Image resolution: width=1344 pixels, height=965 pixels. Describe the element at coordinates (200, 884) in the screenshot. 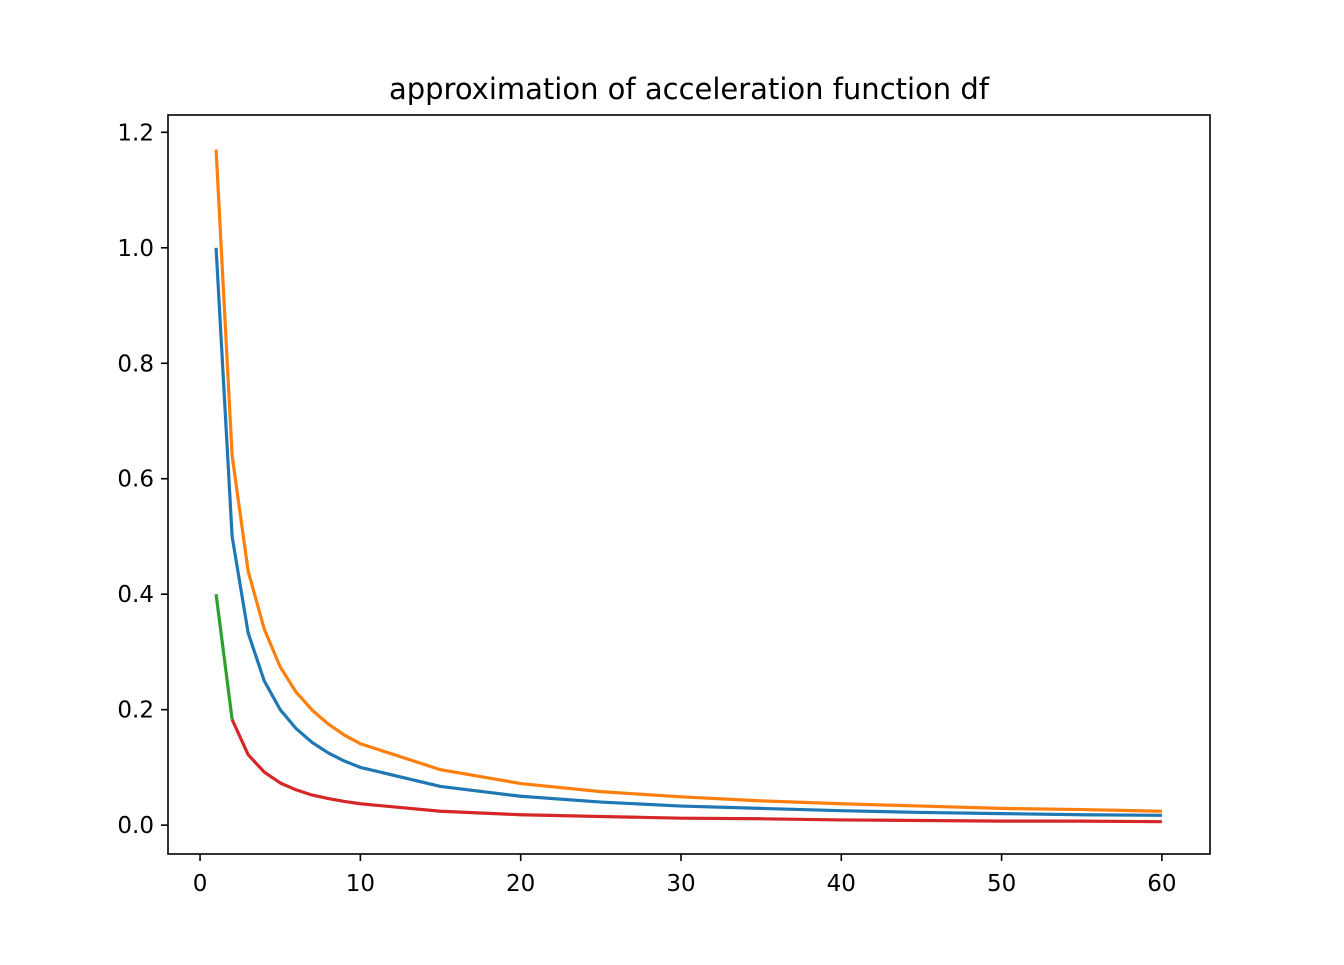

I see `x-tick-label: 0` at that location.